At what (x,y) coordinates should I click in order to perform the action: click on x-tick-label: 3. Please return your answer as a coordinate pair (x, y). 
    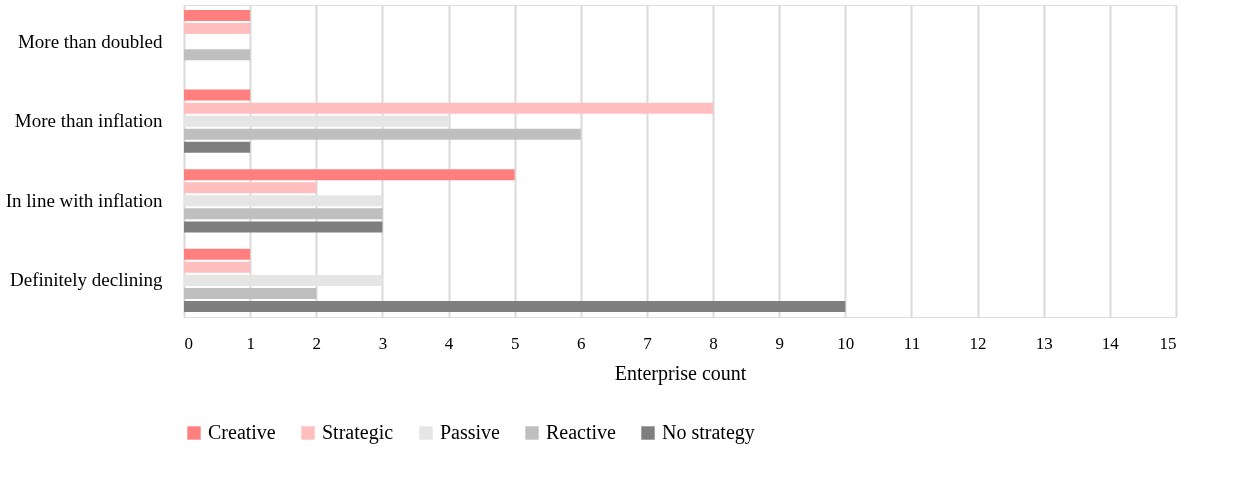
    Looking at the image, I should click on (383, 343).